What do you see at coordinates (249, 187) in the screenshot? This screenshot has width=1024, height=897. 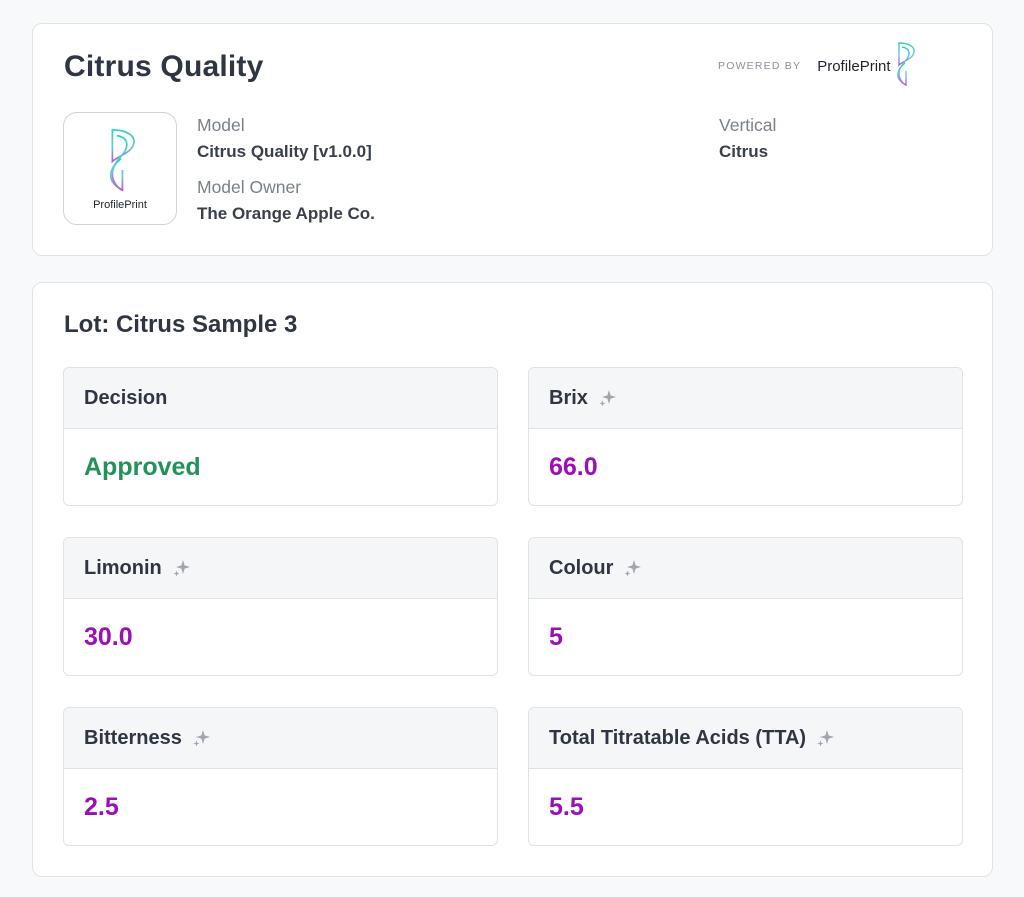 I see `model-owner-label: Model Owner` at bounding box center [249, 187].